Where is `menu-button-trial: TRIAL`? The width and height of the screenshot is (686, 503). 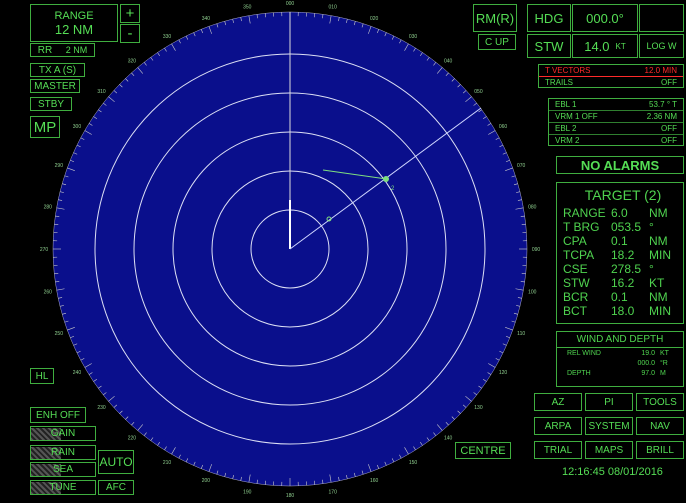 menu-button-trial: TRIAL is located at coordinates (558, 450).